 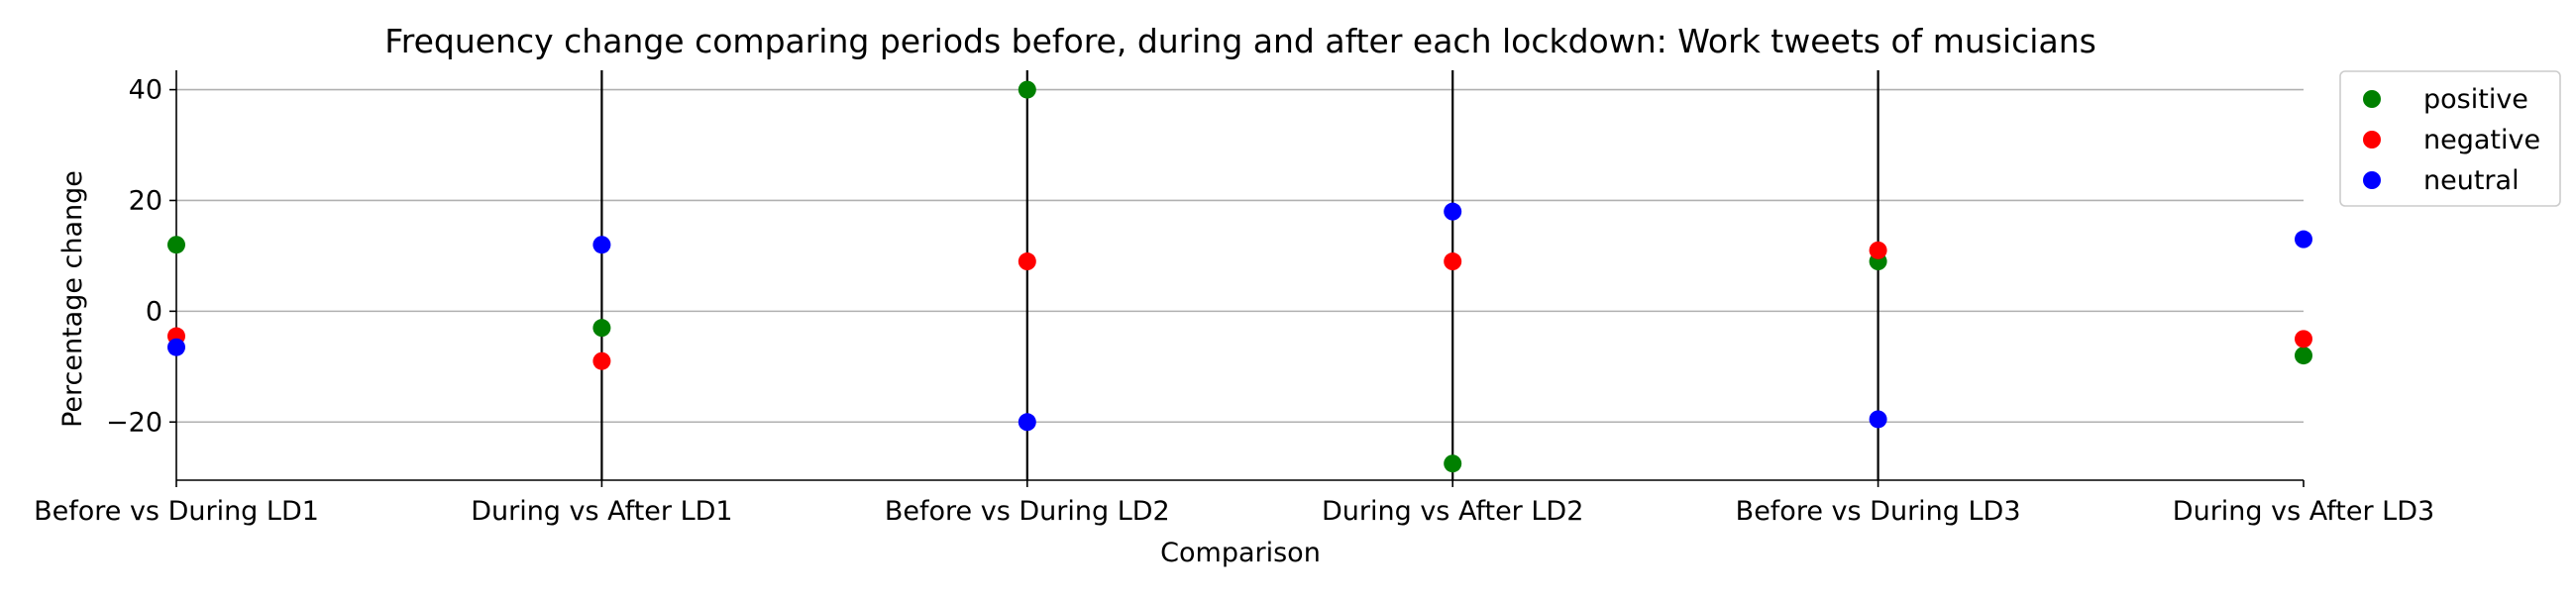 What do you see at coordinates (2471, 180) in the screenshot?
I see `legend-label-neutral: neutral` at bounding box center [2471, 180].